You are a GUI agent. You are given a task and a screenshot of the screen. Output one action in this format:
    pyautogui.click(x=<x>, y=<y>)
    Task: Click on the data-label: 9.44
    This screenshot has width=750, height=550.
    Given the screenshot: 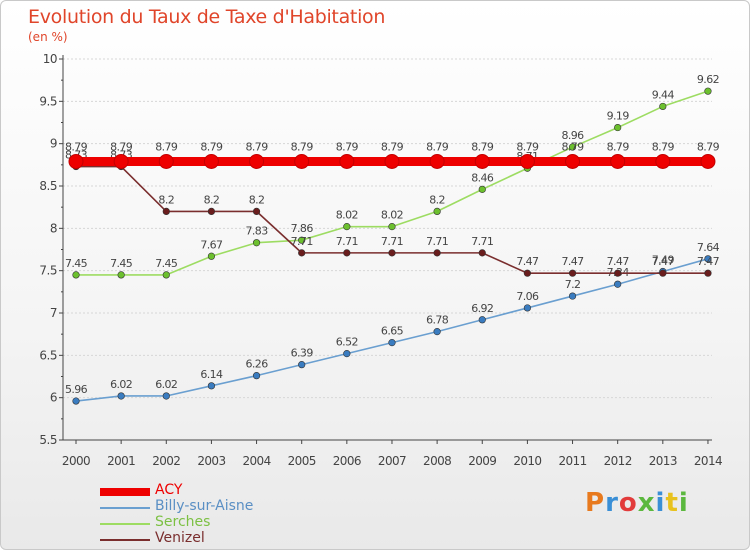 What is the action you would take?
    pyautogui.click(x=663, y=94)
    